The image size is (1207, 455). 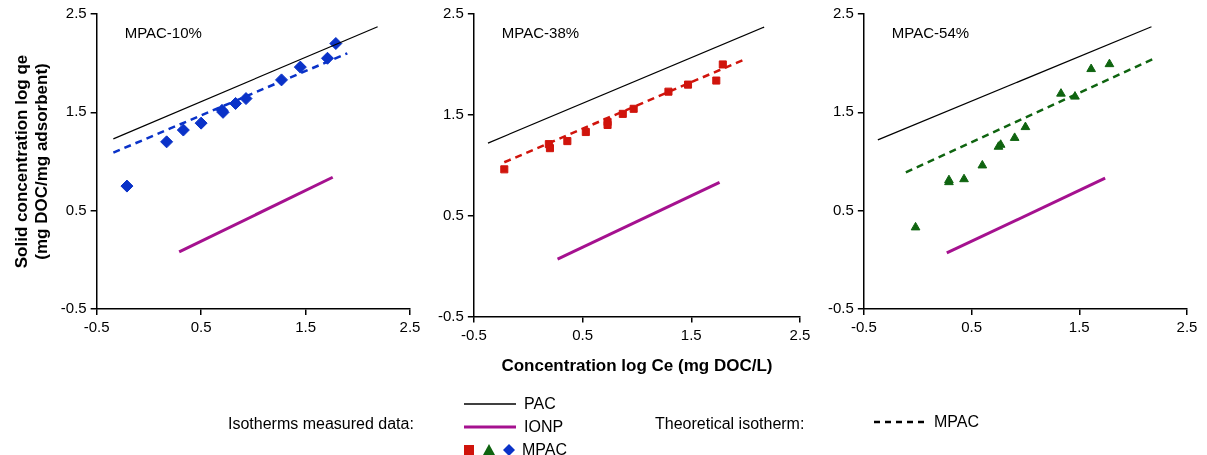 What do you see at coordinates (540, 404) in the screenshot?
I see `legend-label: PAC` at bounding box center [540, 404].